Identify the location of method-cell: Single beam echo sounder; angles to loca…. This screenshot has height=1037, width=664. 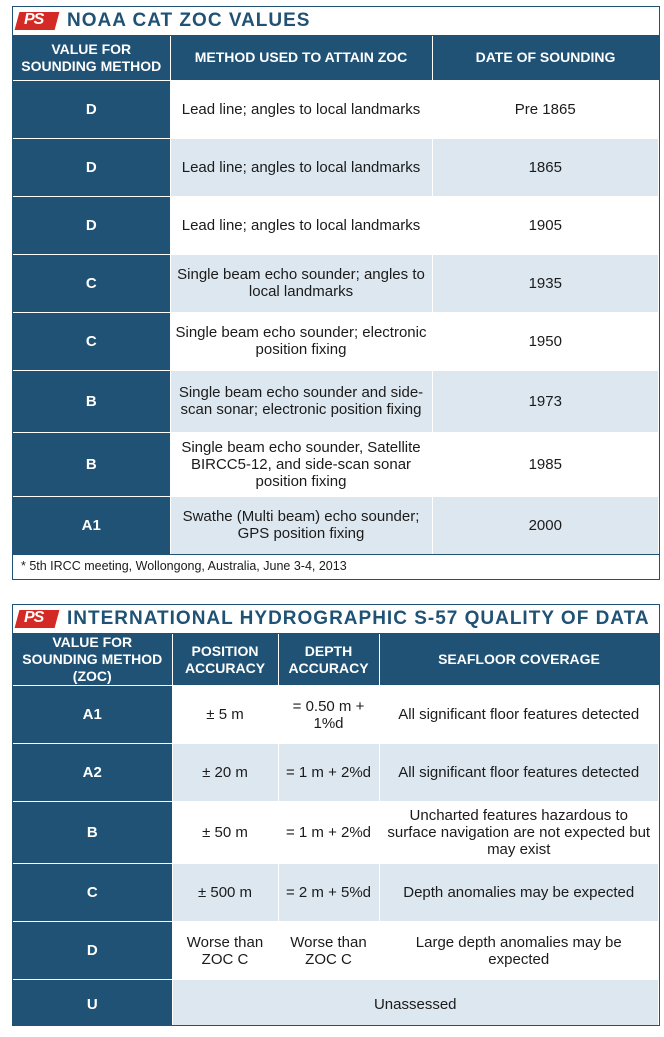
(301, 282).